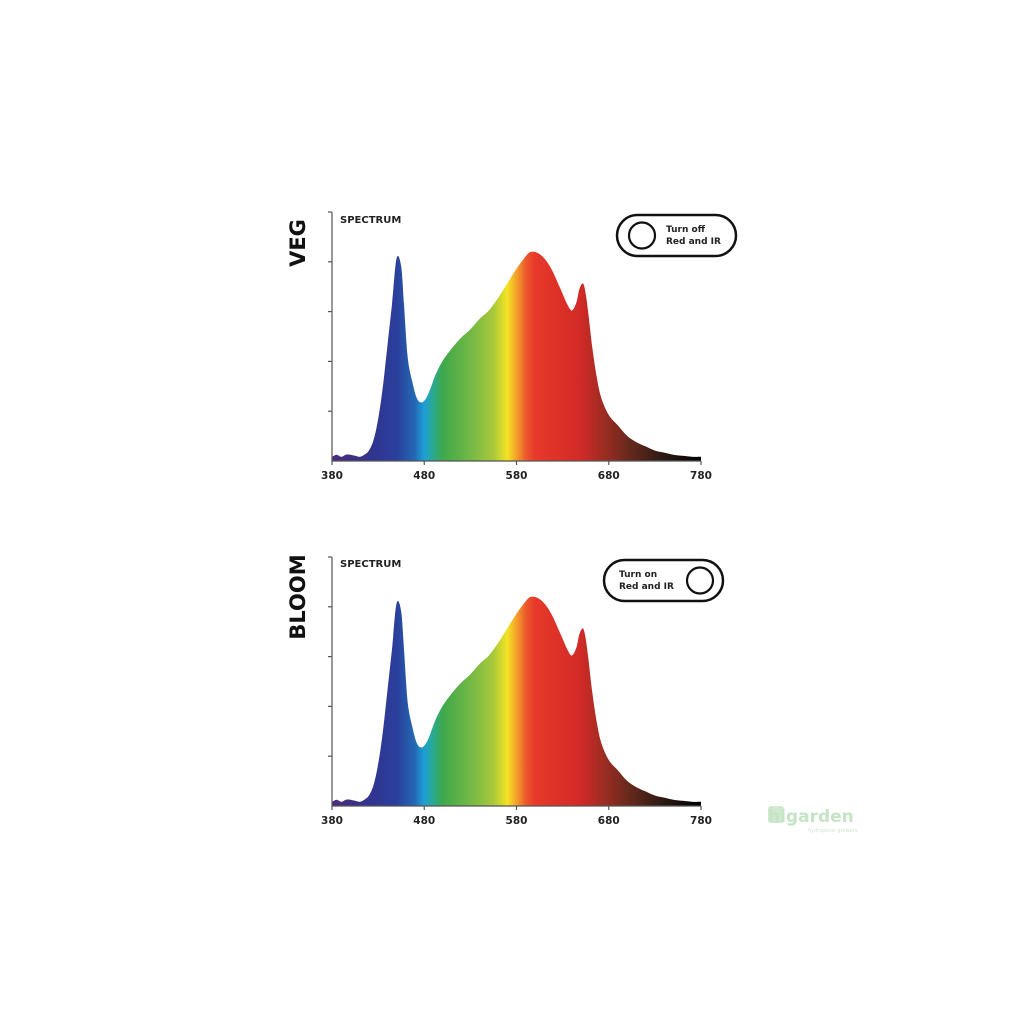 The image size is (1024, 1024). Describe the element at coordinates (370, 564) in the screenshot. I see `chart-title-bloom: SPECTRUM` at that location.